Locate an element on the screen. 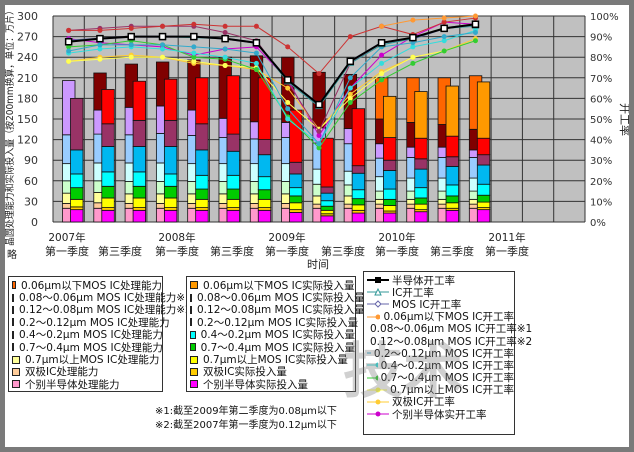  legend-label: 双极IC处理能力 is located at coordinates (62, 372).